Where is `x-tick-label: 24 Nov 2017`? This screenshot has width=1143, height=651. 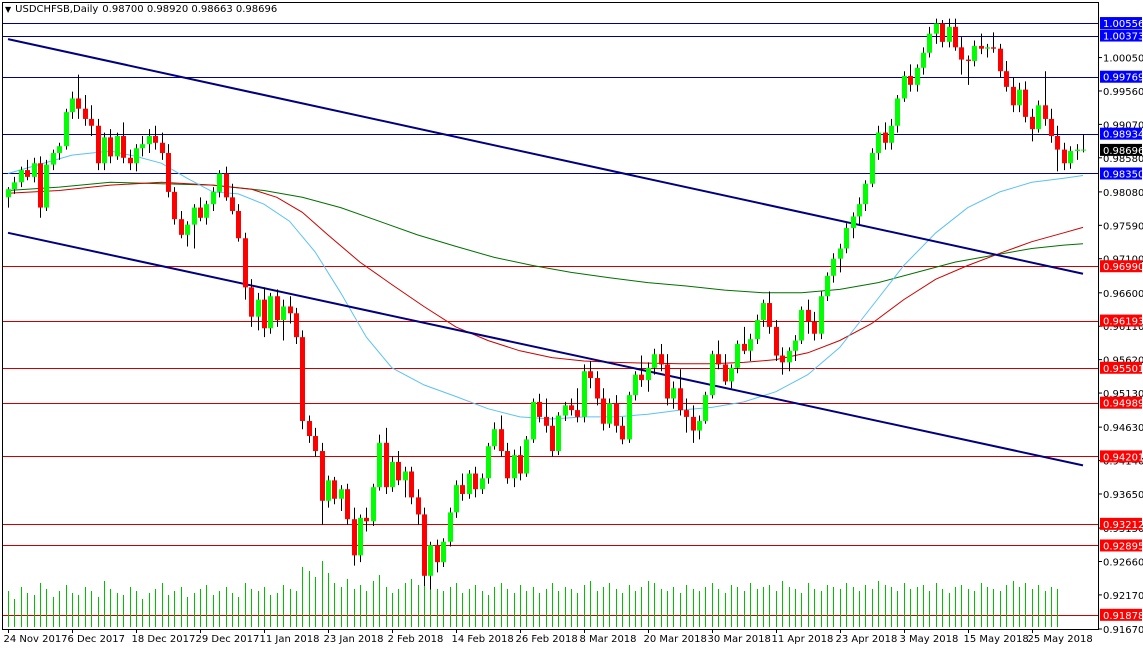
x-tick-label: 24 Nov 2017 is located at coordinates (36, 639).